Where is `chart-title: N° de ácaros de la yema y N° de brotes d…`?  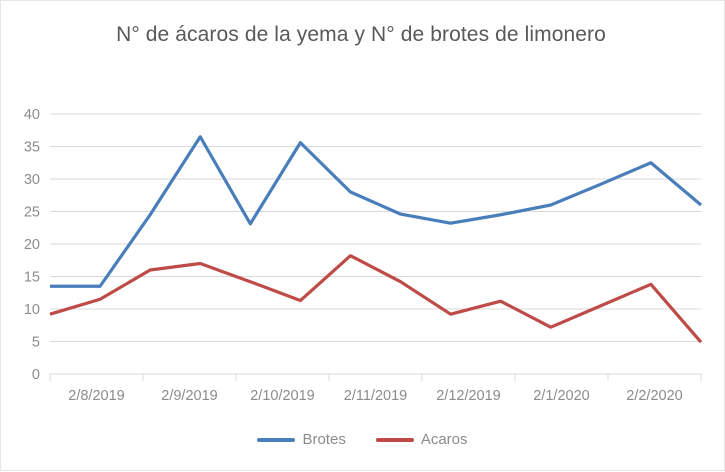
chart-title: N° de ácaros de la yema y N° de brotes d… is located at coordinates (361, 34).